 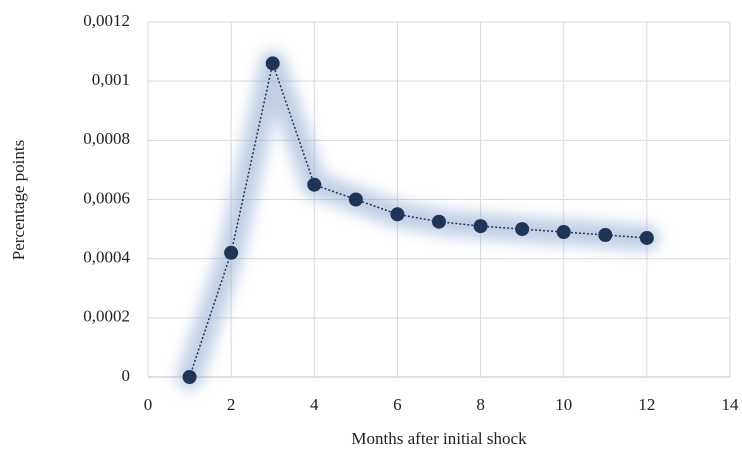 What do you see at coordinates (106, 197) in the screenshot?
I see `y-tick-label: 0,0006` at bounding box center [106, 197].